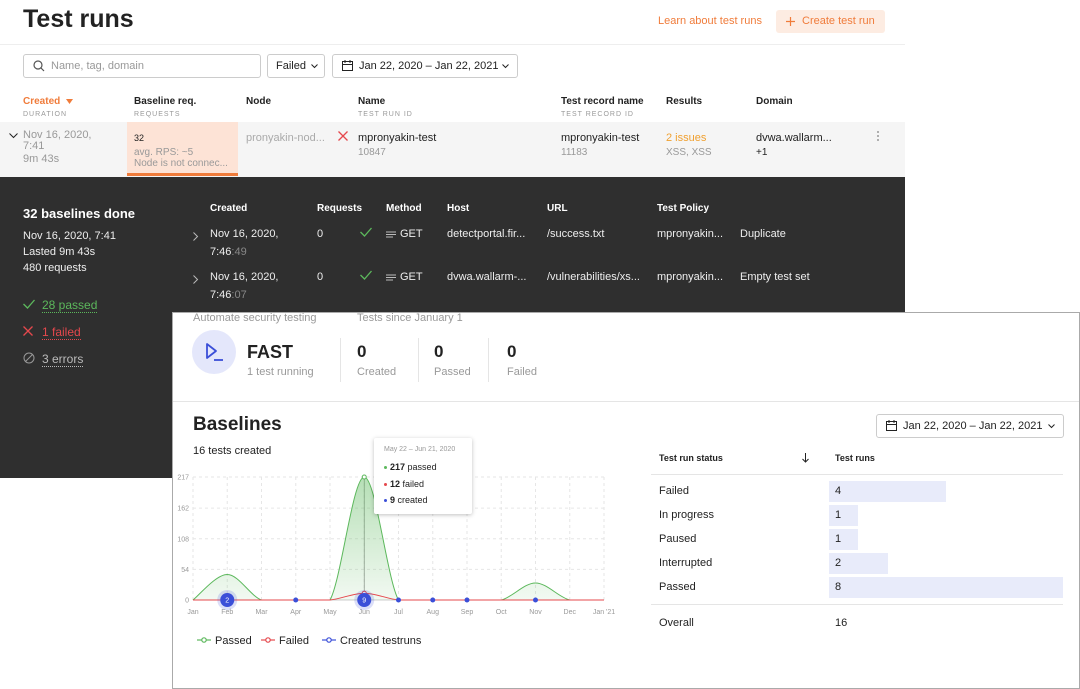  Describe the element at coordinates (676, 623) in the screenshot. I see `overall-label: Overall` at that location.